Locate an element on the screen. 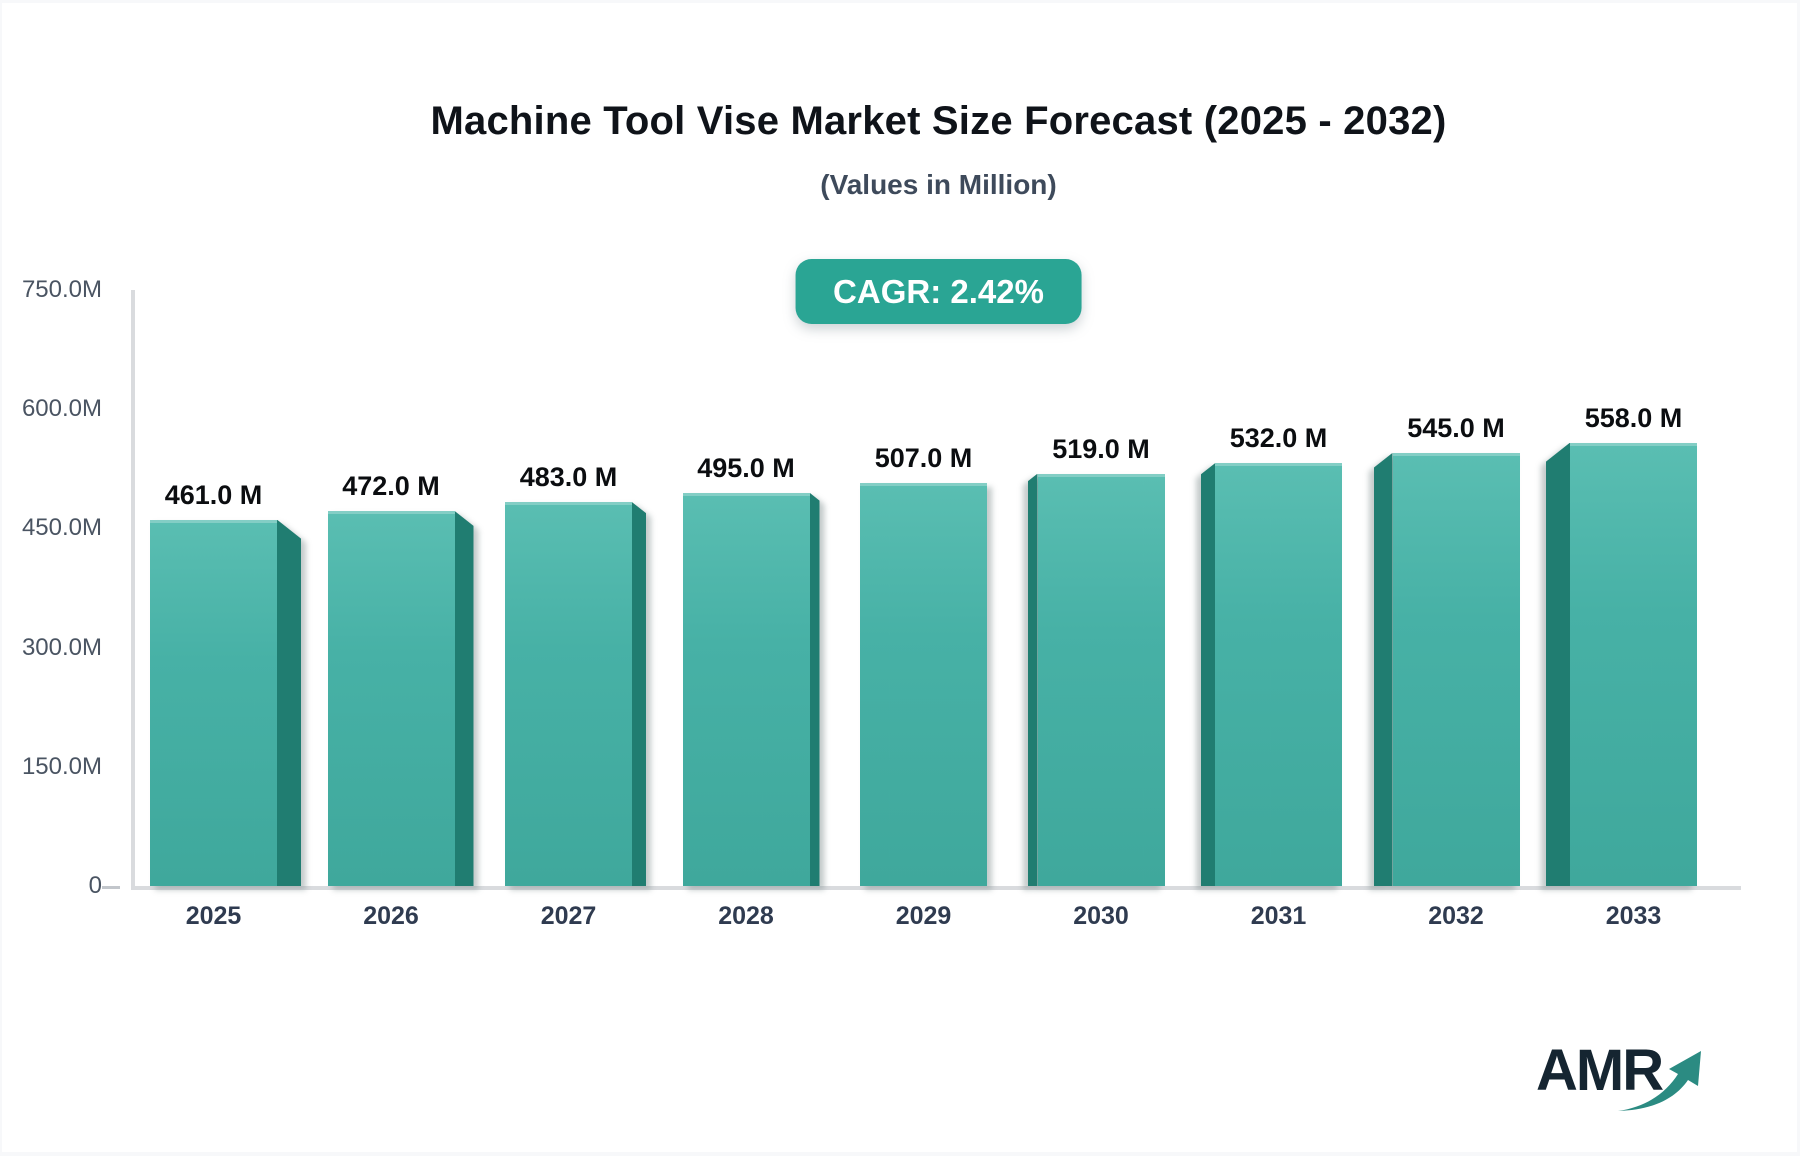 Image resolution: width=1800 pixels, height=1156 pixels. x-axis-line is located at coordinates (936, 888).